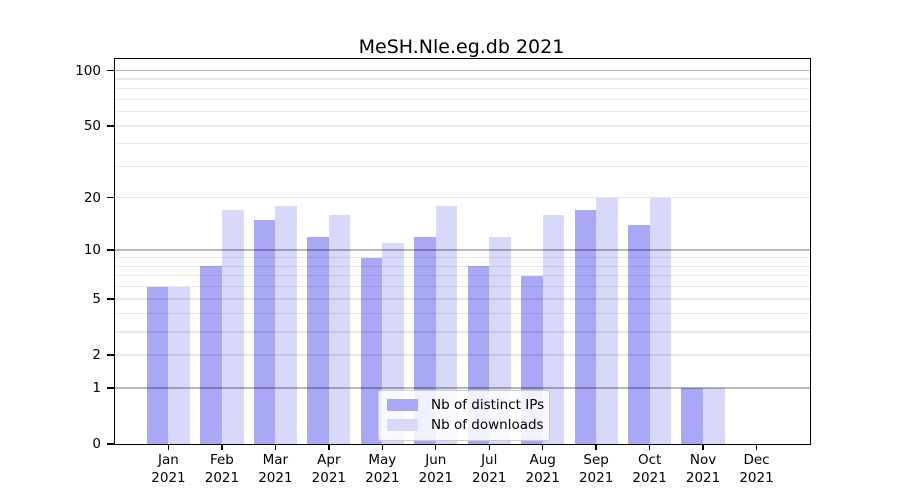  I want to click on x-tick-label-may: May 2021, so click(382, 469).